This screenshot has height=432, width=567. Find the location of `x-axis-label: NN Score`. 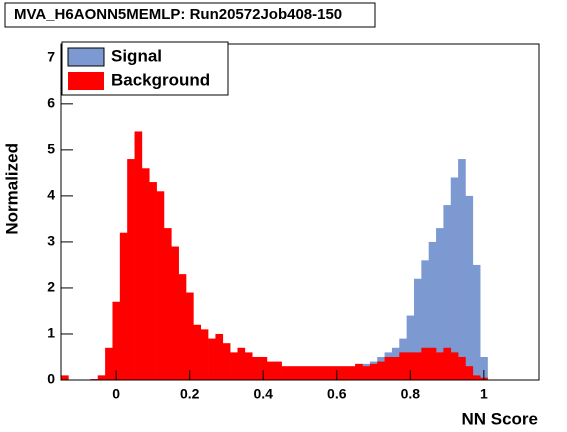

x-axis-label: NN Score is located at coordinates (499, 418).